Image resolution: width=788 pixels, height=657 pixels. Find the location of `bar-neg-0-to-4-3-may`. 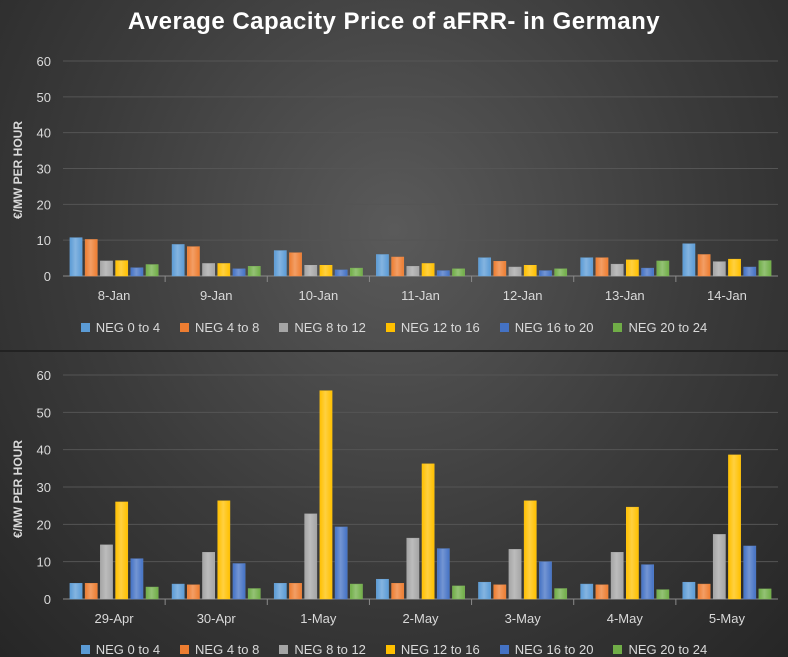

bar-neg-0-to-4-3-may is located at coordinates (484, 590).